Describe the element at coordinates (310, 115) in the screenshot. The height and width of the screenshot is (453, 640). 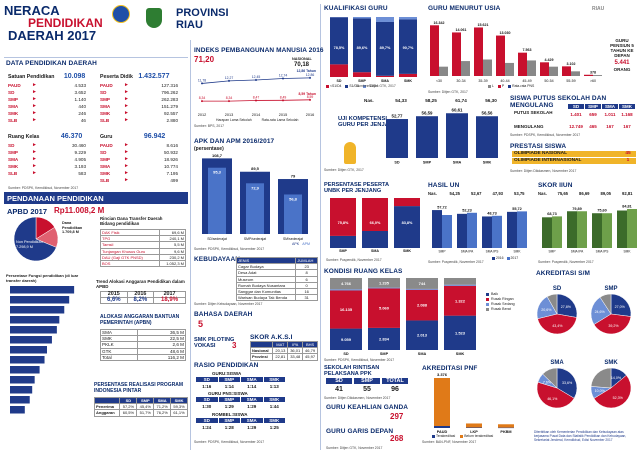
I see `ipm-x-tick: 2016` at that location.